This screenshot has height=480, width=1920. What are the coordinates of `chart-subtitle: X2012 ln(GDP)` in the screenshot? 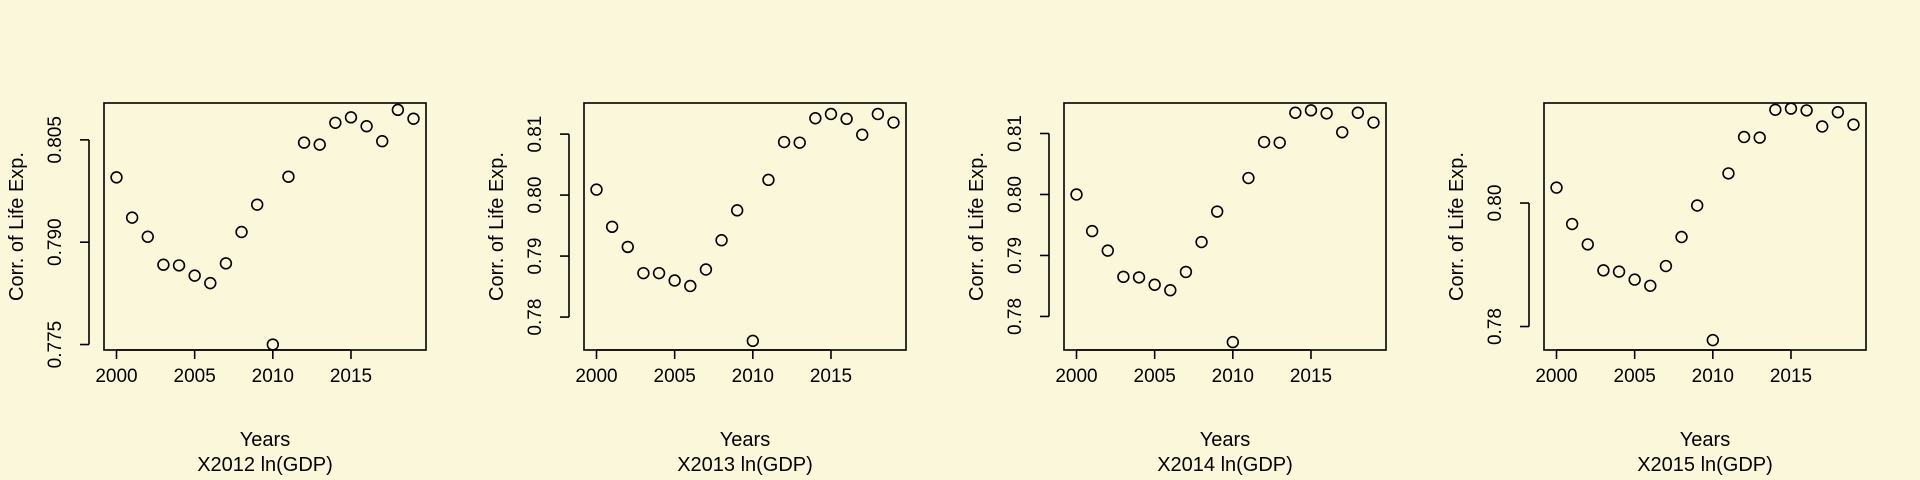 It's located at (265, 465).